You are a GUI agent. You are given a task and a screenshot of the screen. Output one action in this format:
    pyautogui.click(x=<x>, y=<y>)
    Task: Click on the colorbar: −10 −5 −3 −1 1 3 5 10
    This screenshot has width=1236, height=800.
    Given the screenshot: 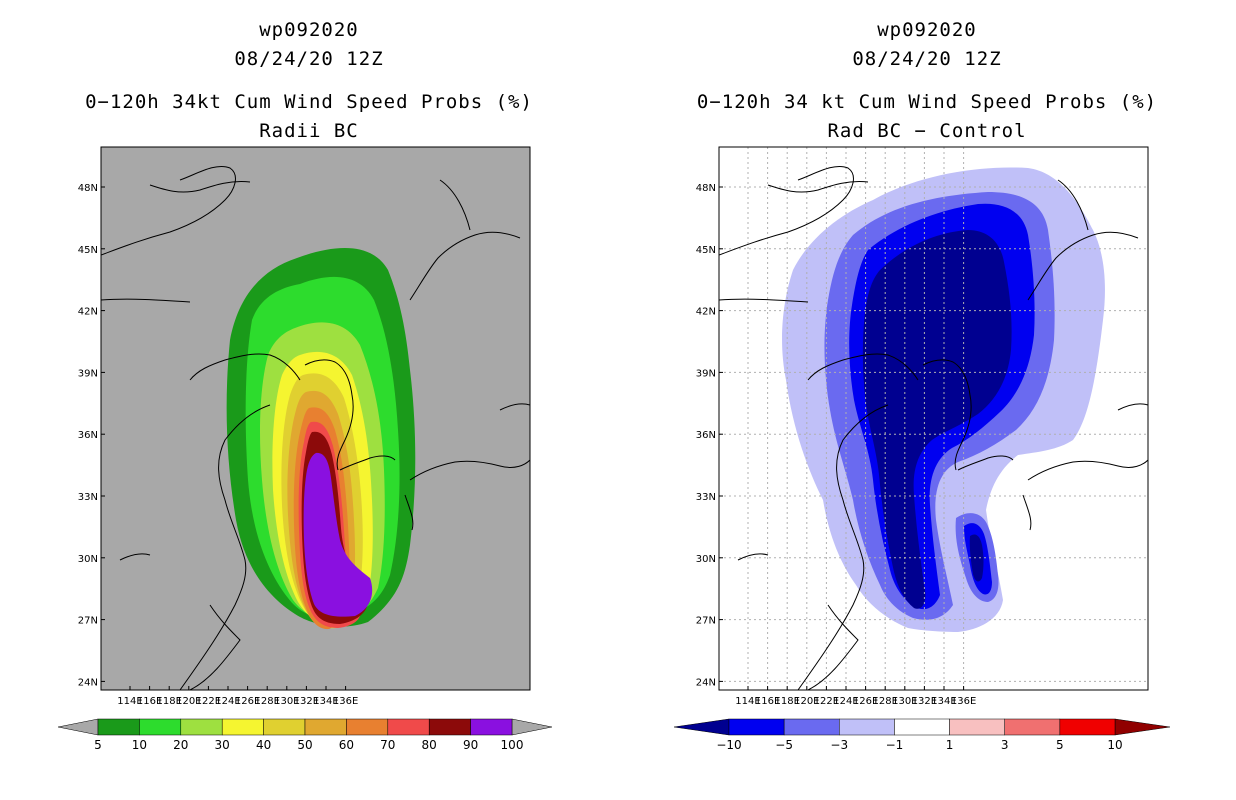 What is the action you would take?
    pyautogui.click(x=922, y=735)
    